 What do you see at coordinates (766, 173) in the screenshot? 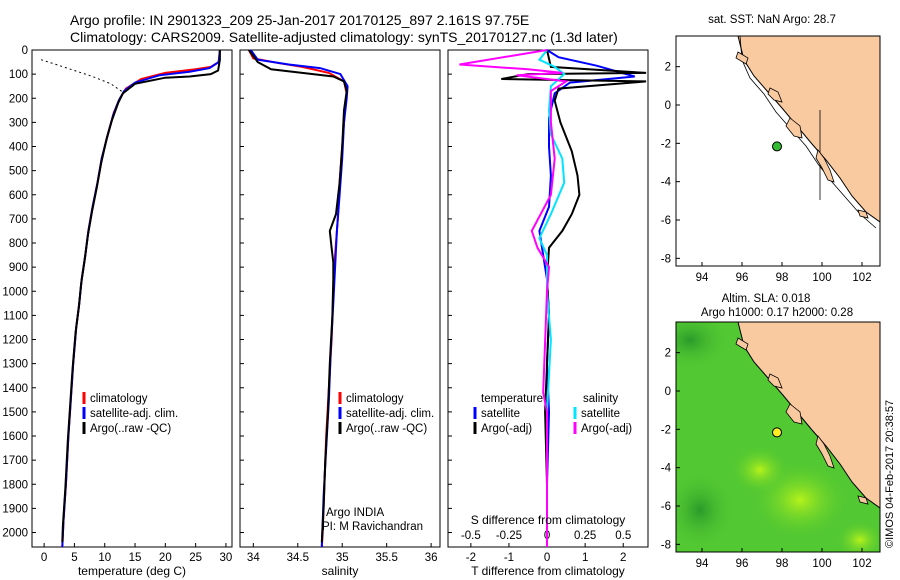
I see `sst-map-axes: 94 96 98 100 102 -8 -6 -4 -2 0 2` at bounding box center [766, 173].